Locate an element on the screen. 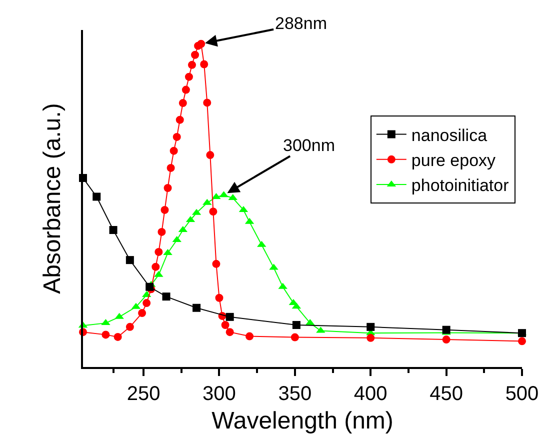 The image size is (546, 443). legend-label: photoinitiator is located at coordinates (460, 186).